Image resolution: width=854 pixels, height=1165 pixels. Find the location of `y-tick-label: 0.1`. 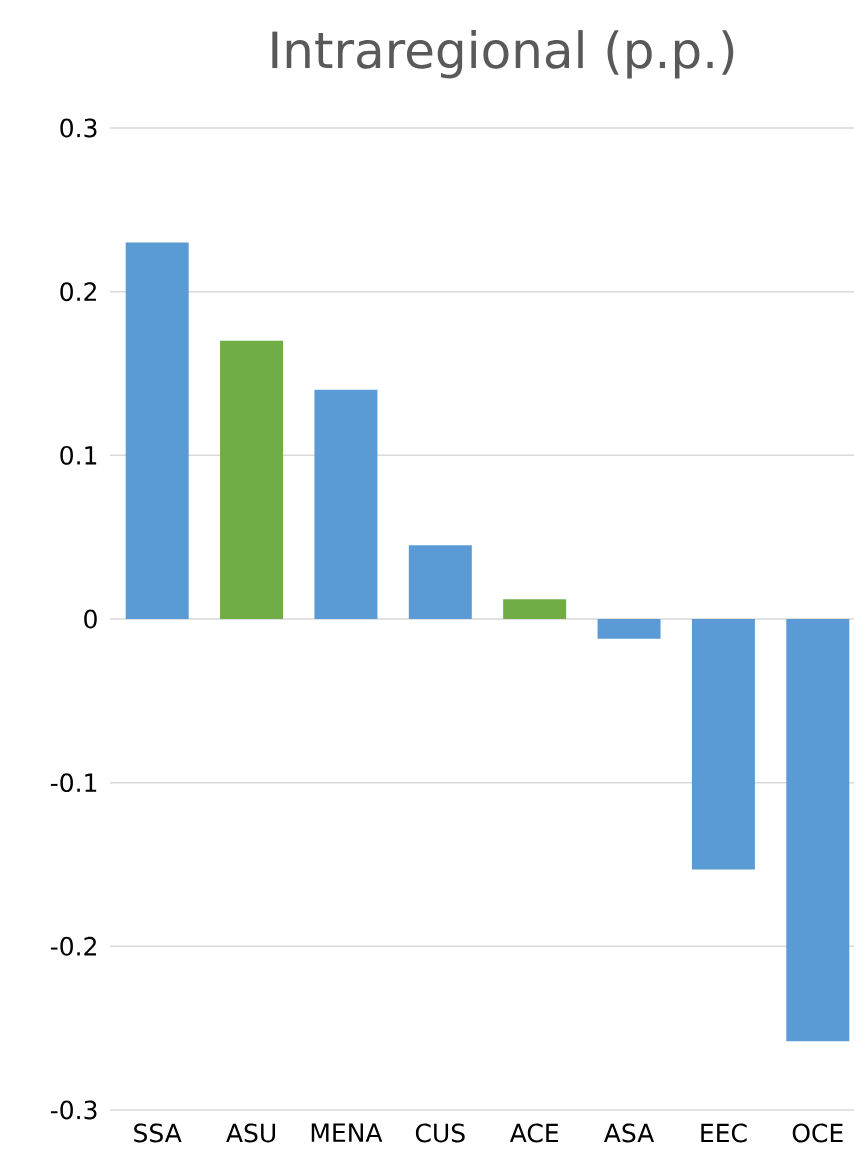

y-tick-label: 0.1 is located at coordinates (78, 455).